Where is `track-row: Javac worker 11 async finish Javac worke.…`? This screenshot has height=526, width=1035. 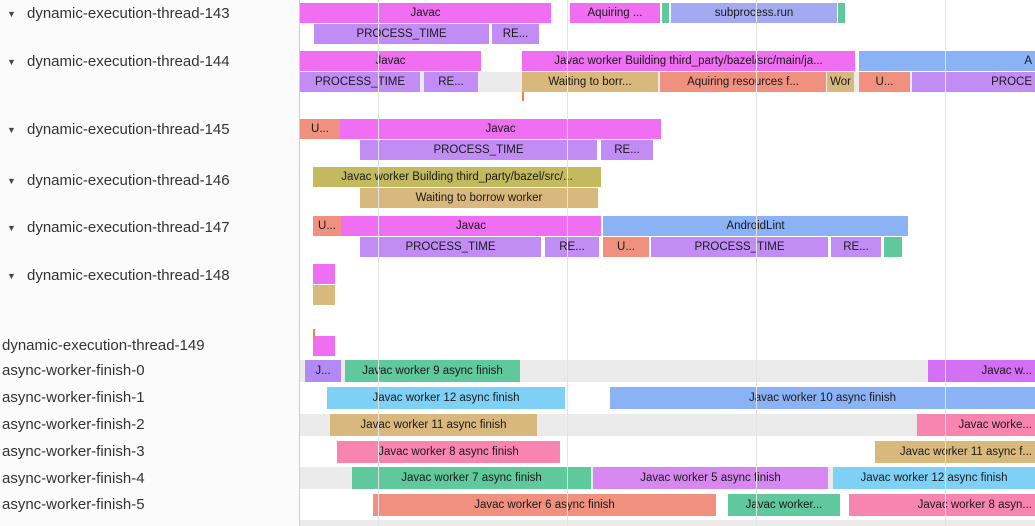 track-row: Javac worker 11 async finish Javac worke.… is located at coordinates (667, 425).